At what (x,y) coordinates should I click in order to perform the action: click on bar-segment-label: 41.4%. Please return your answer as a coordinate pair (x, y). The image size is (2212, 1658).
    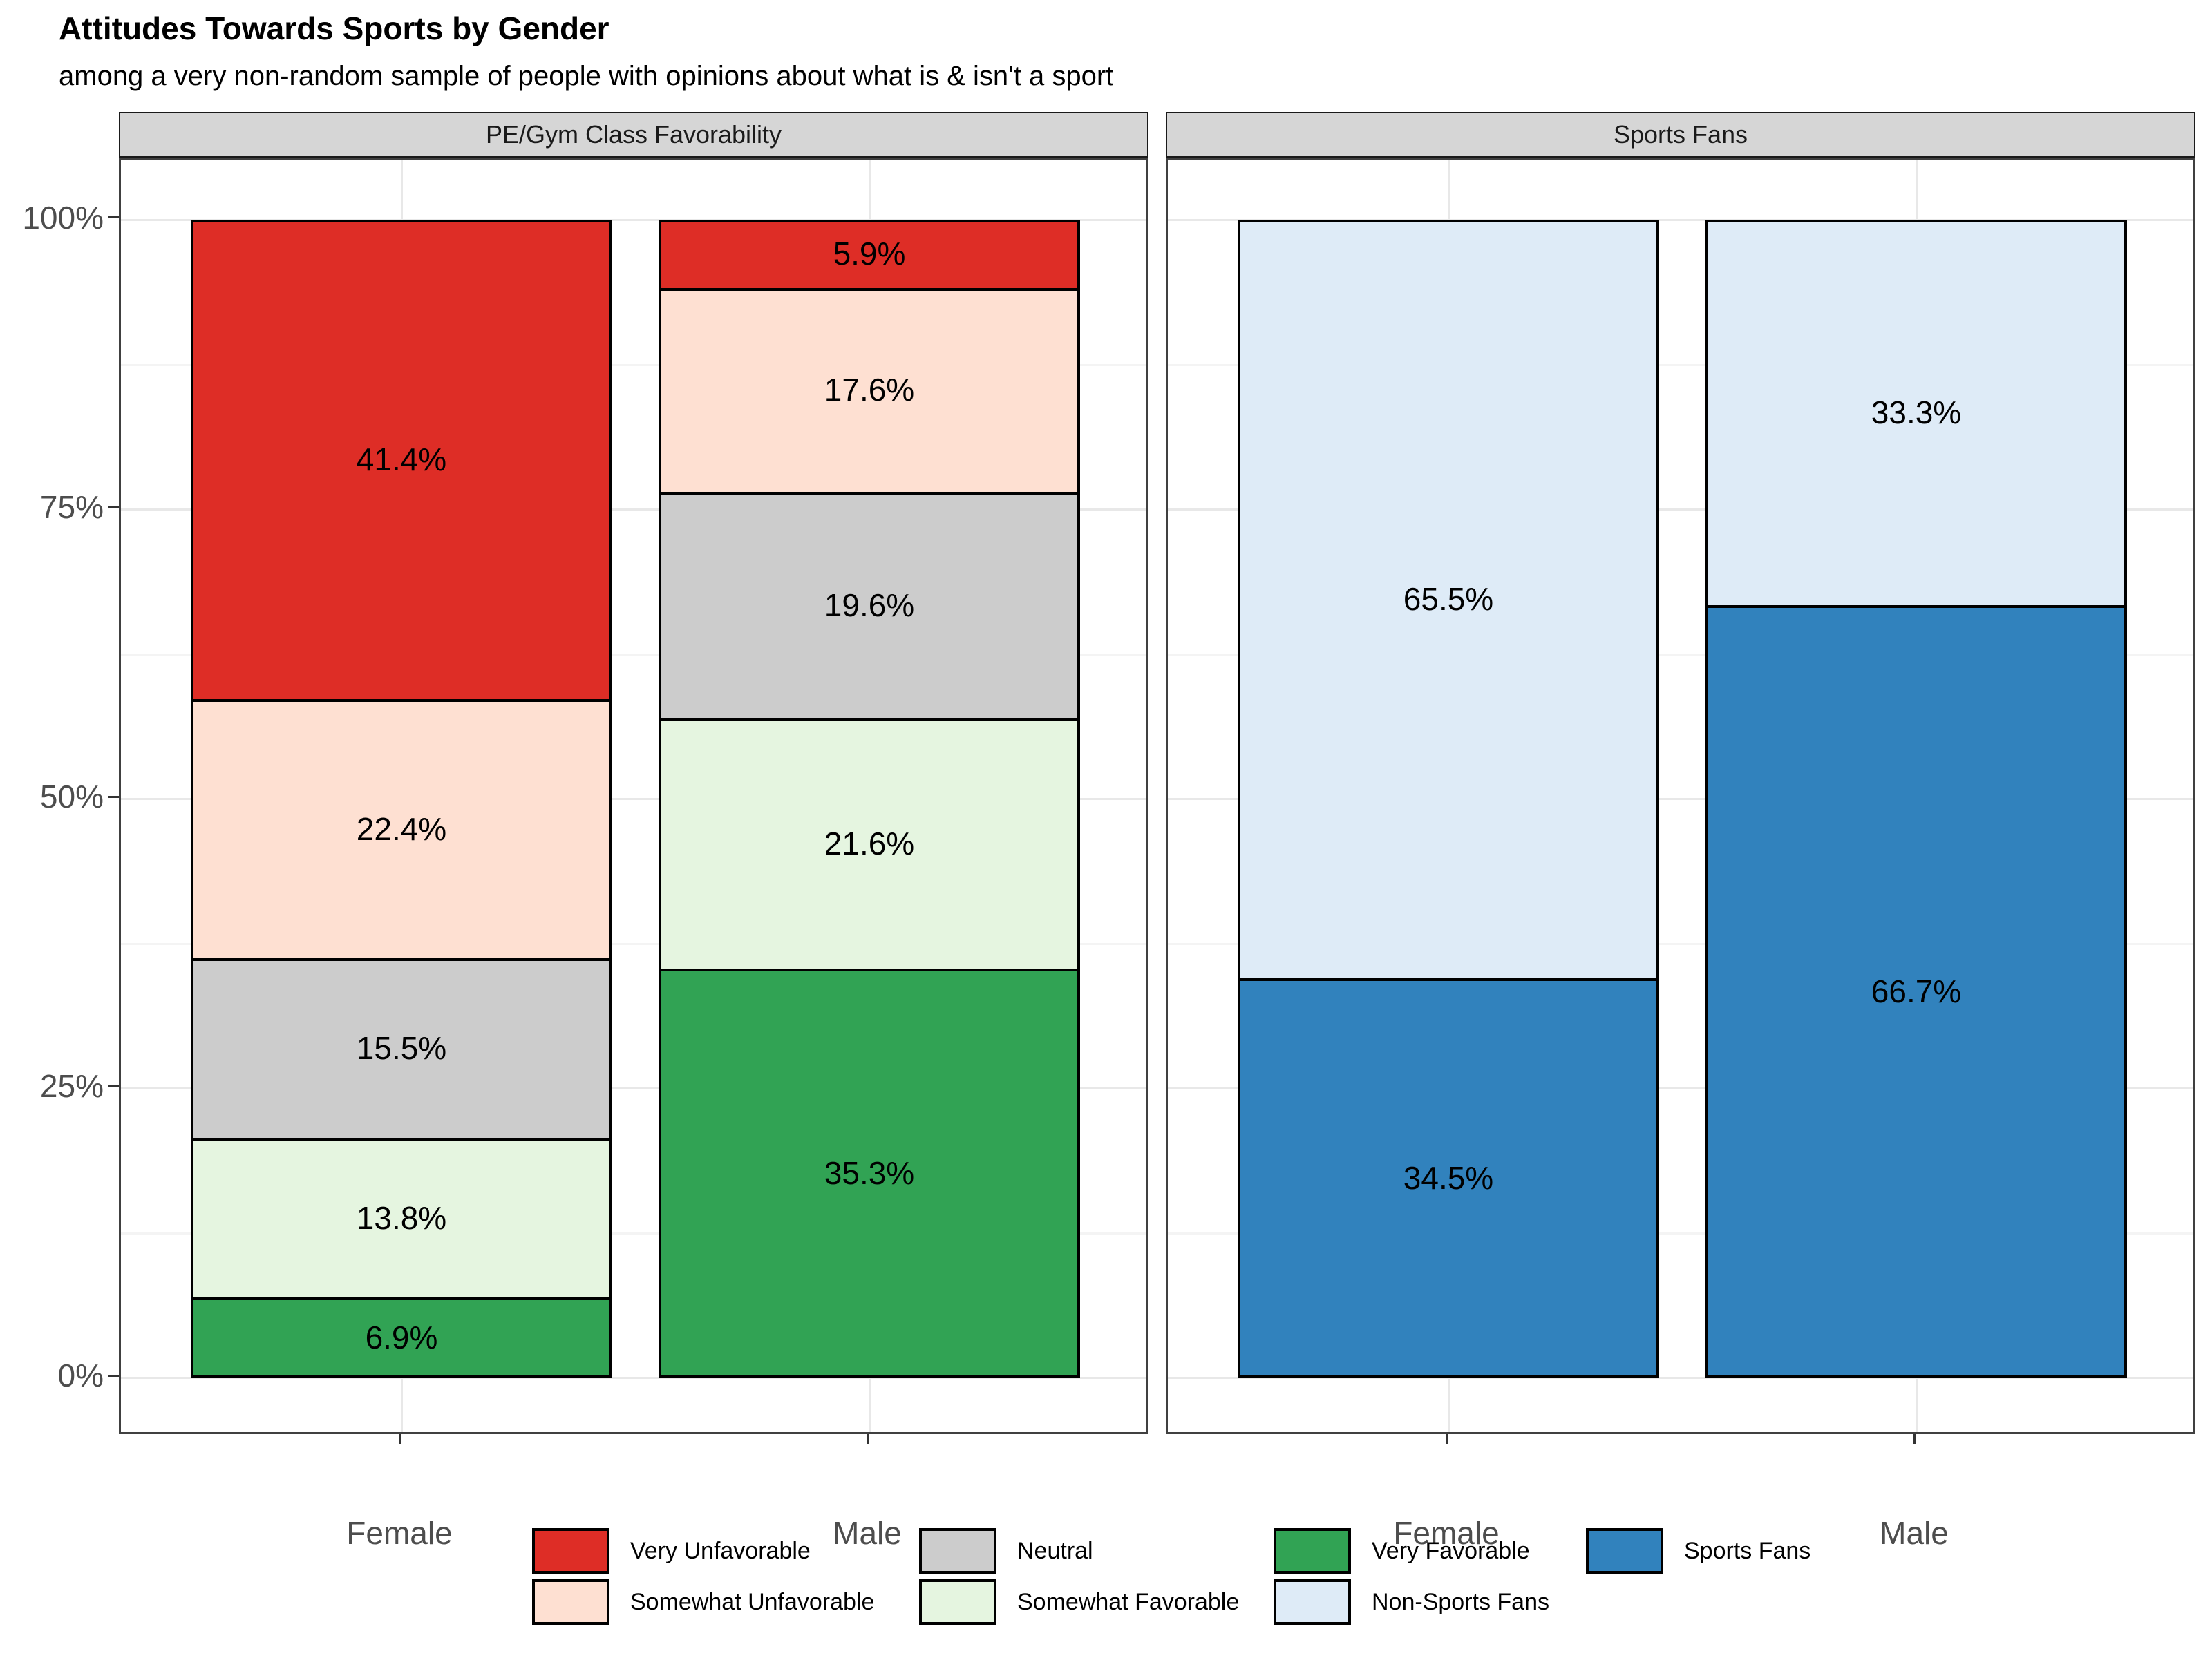
    Looking at the image, I should click on (401, 459).